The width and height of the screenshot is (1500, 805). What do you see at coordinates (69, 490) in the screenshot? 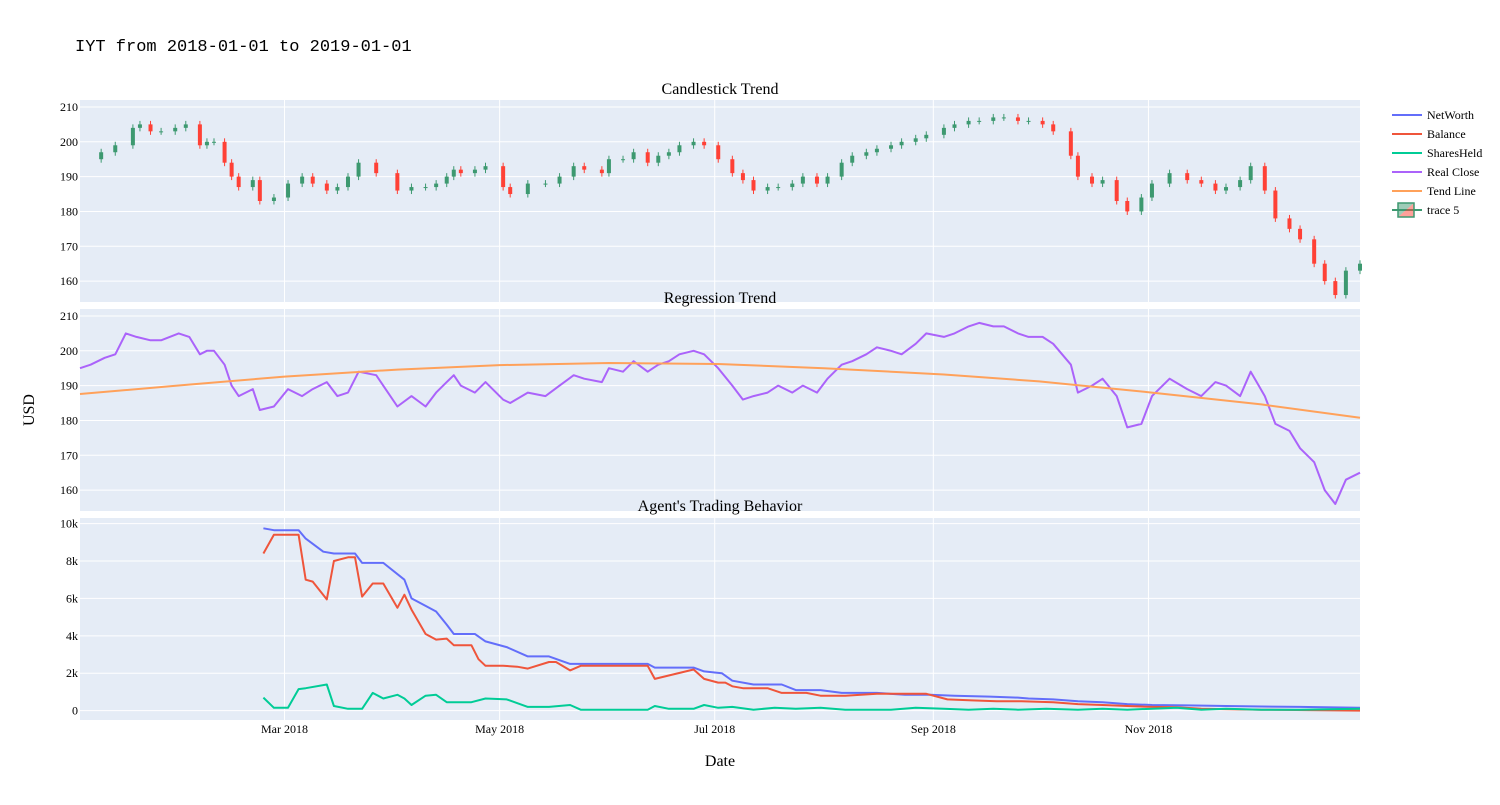
I see `y-tick-label: 160` at bounding box center [69, 490].